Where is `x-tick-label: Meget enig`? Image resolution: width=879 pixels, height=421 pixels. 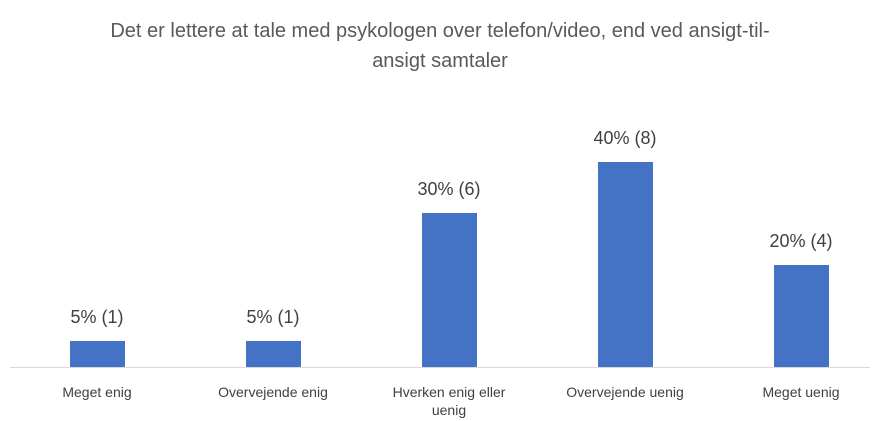 x-tick-label: Meget enig is located at coordinates (97, 392).